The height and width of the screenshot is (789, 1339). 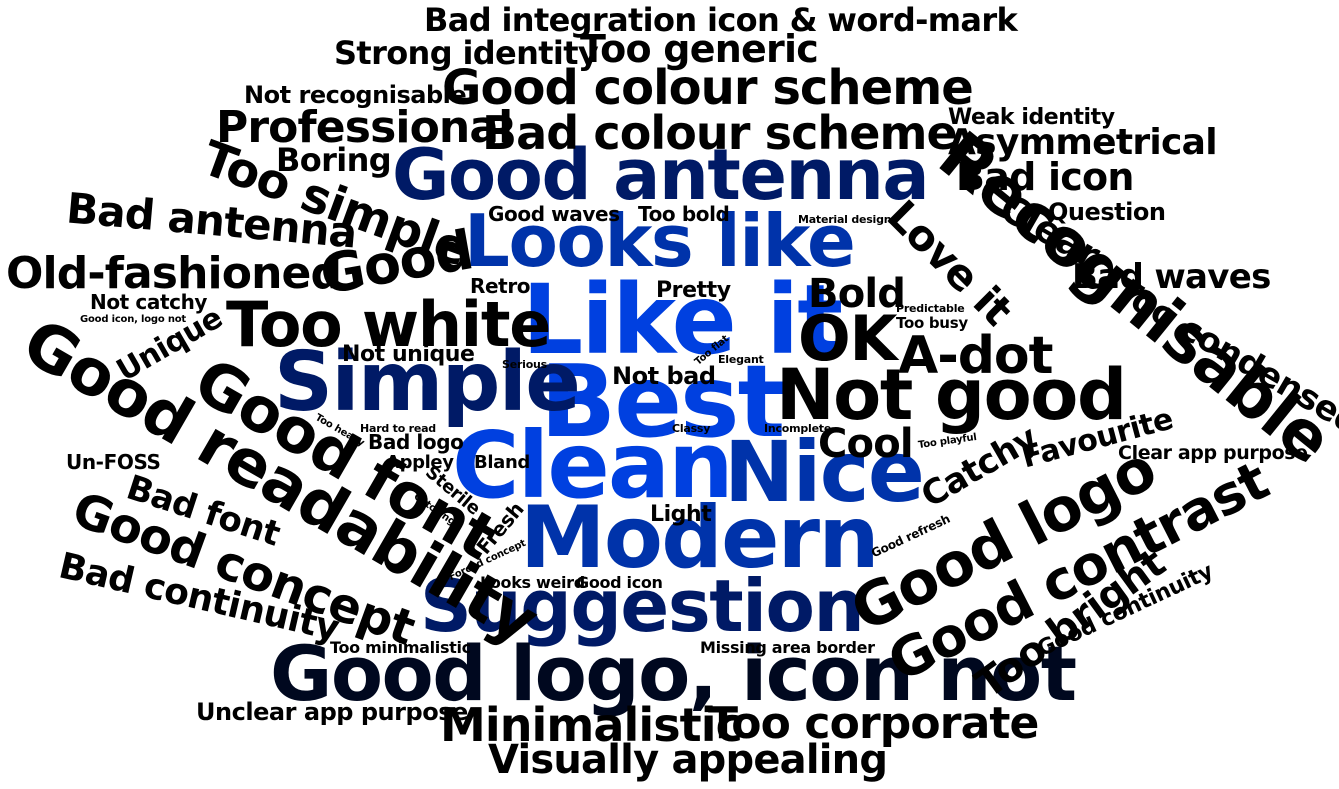 I want to click on word-incomplete: Incomplete, so click(x=798, y=428).